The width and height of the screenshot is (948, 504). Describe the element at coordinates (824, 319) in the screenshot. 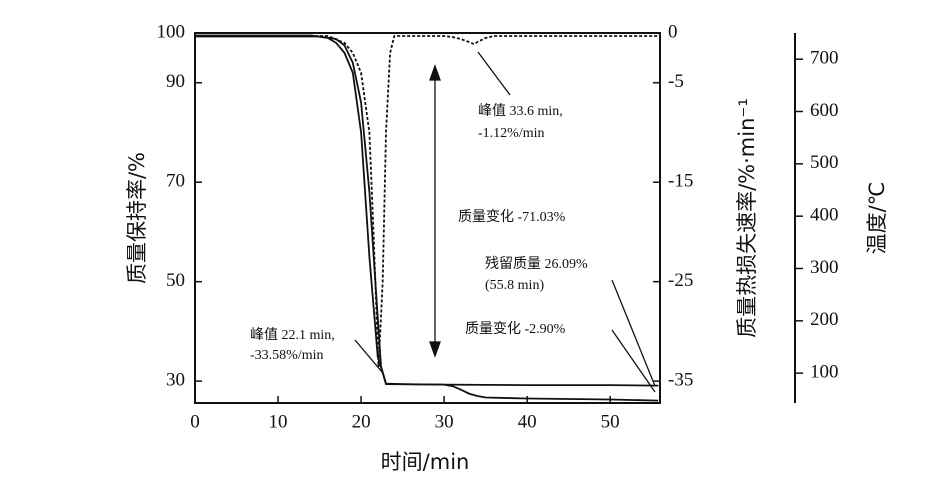

I see `y3-tick-label: 200` at that location.